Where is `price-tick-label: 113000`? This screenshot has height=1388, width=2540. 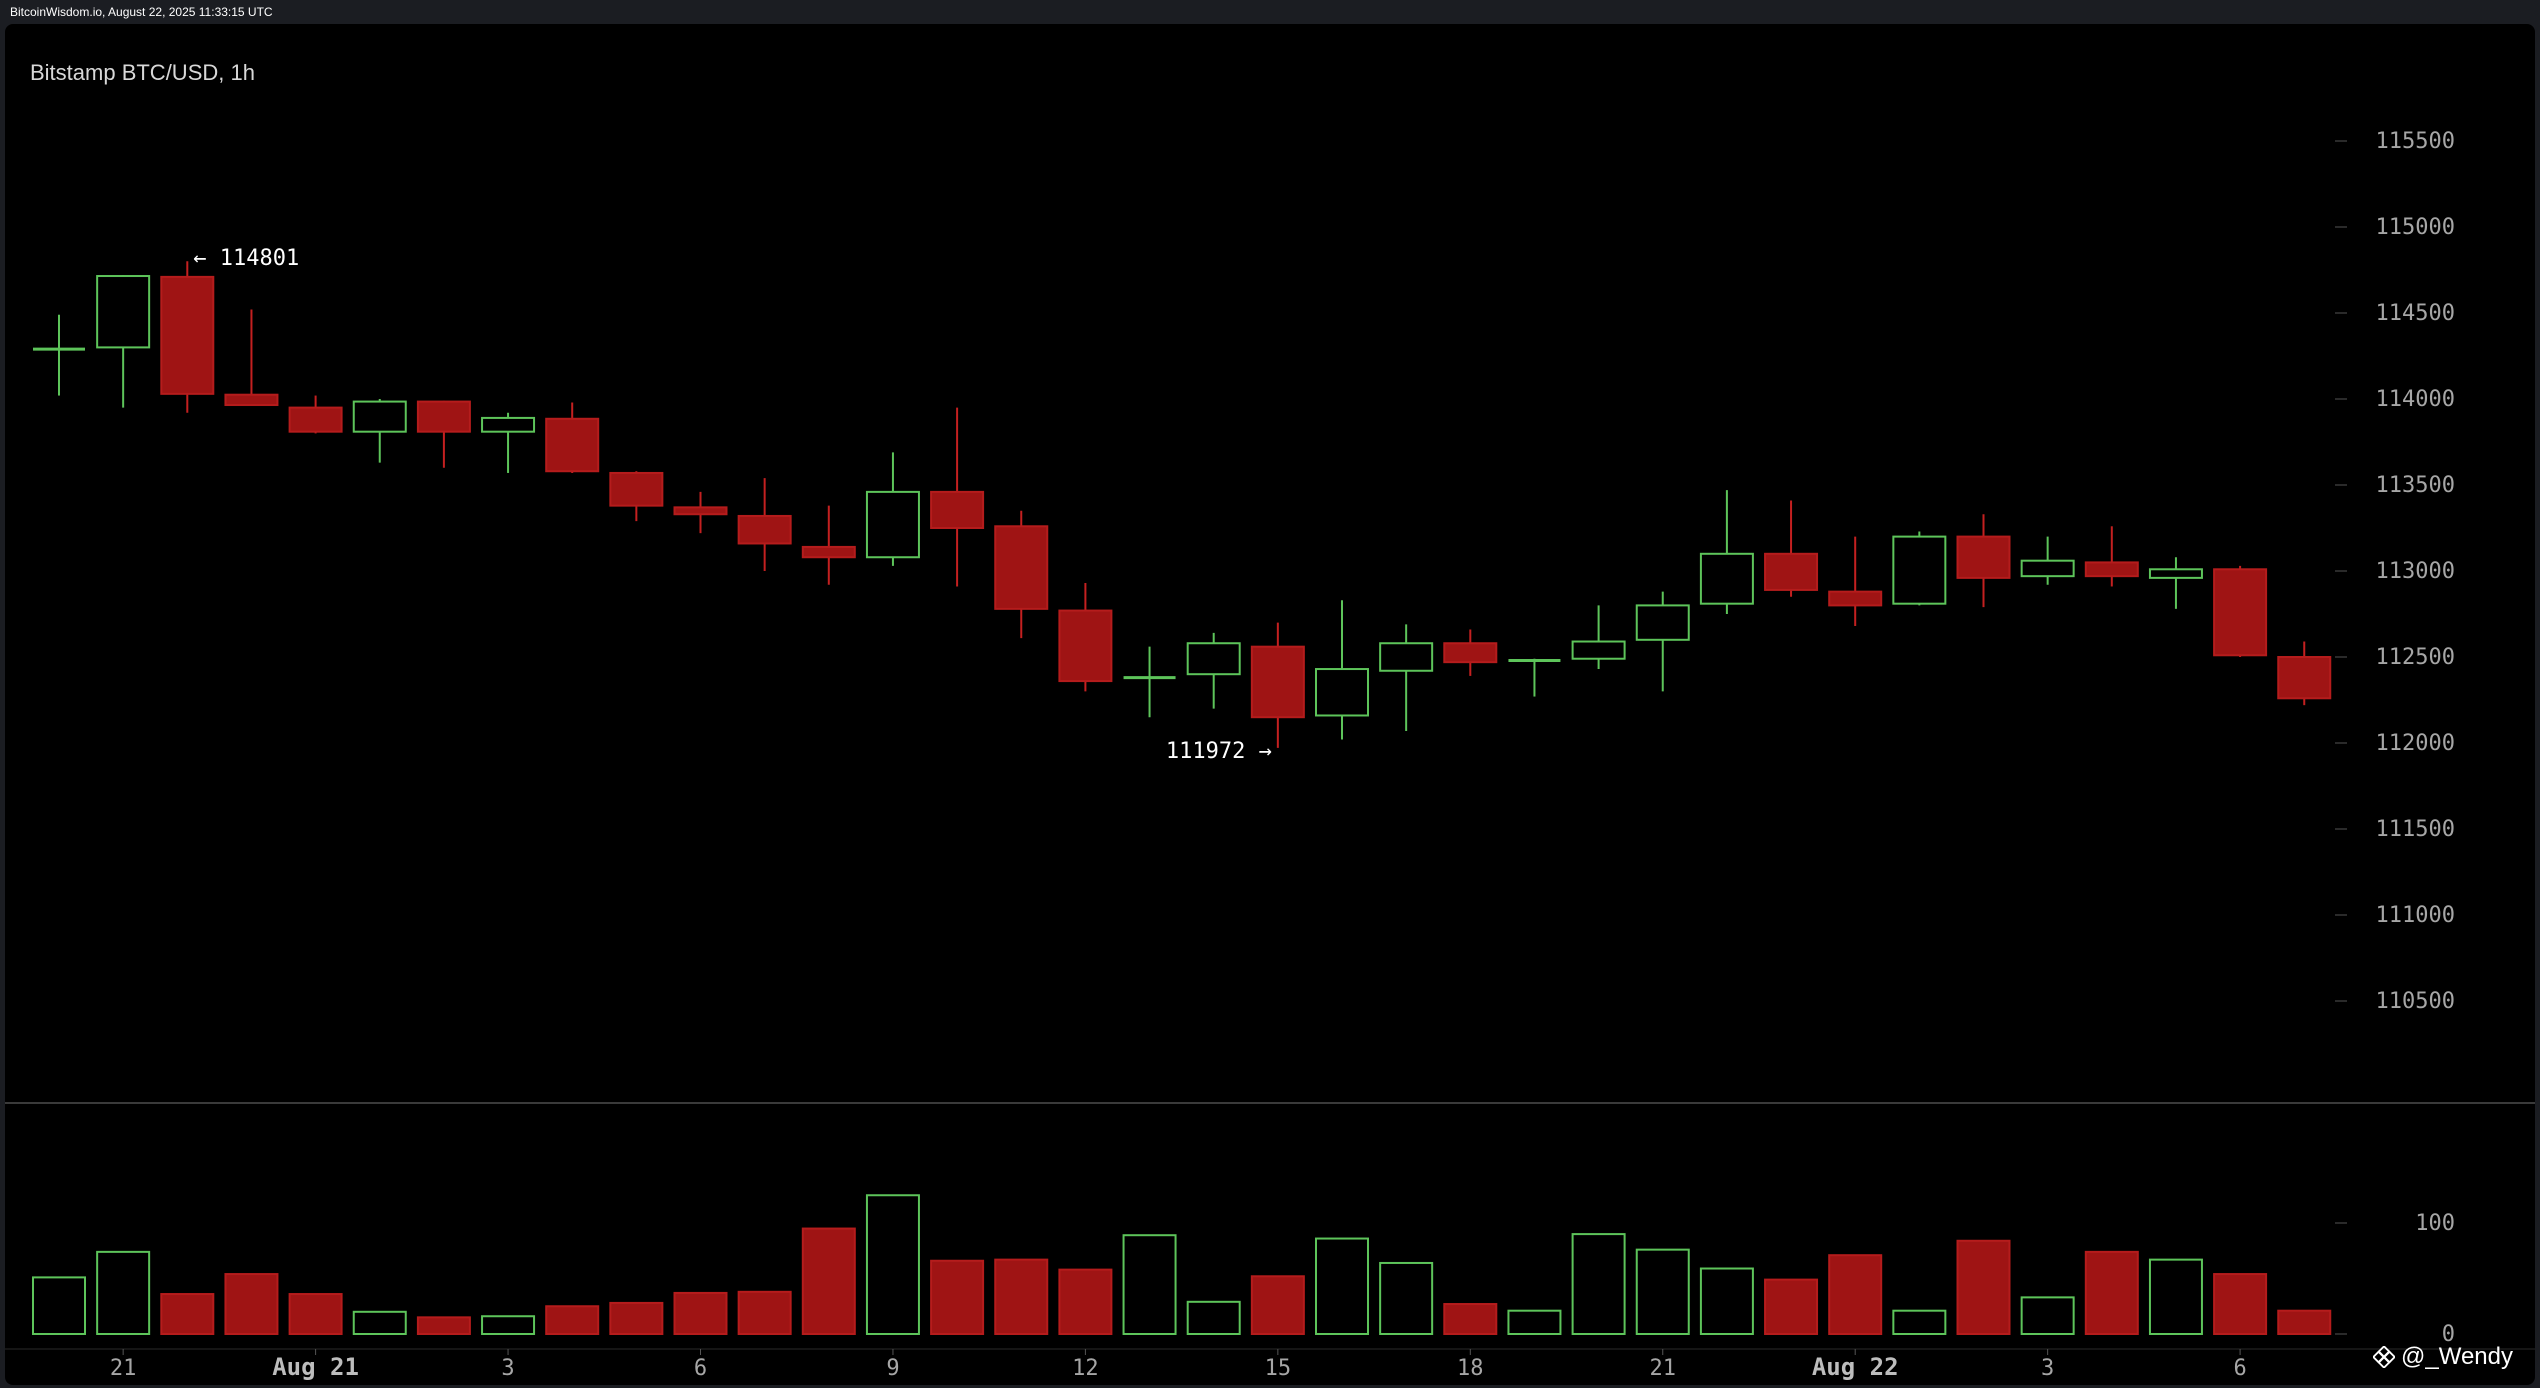 price-tick-label: 113000 is located at coordinates (2415, 571).